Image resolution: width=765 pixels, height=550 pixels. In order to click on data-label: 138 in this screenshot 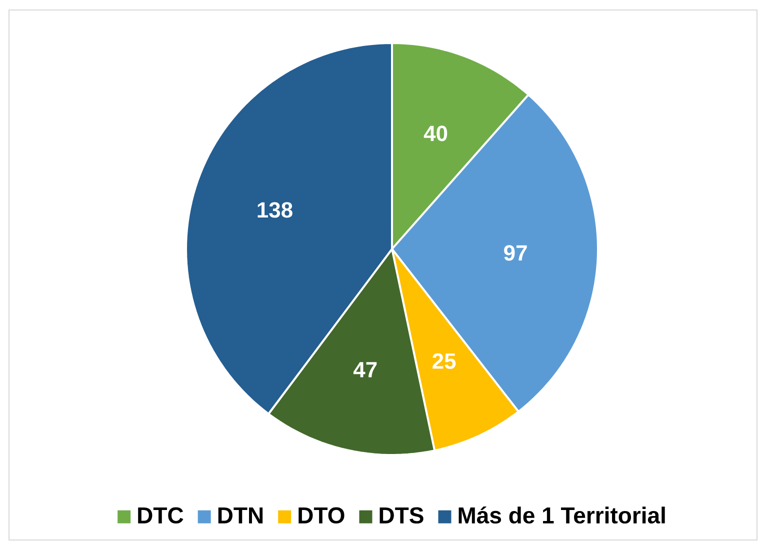, I will do `click(275, 210)`.